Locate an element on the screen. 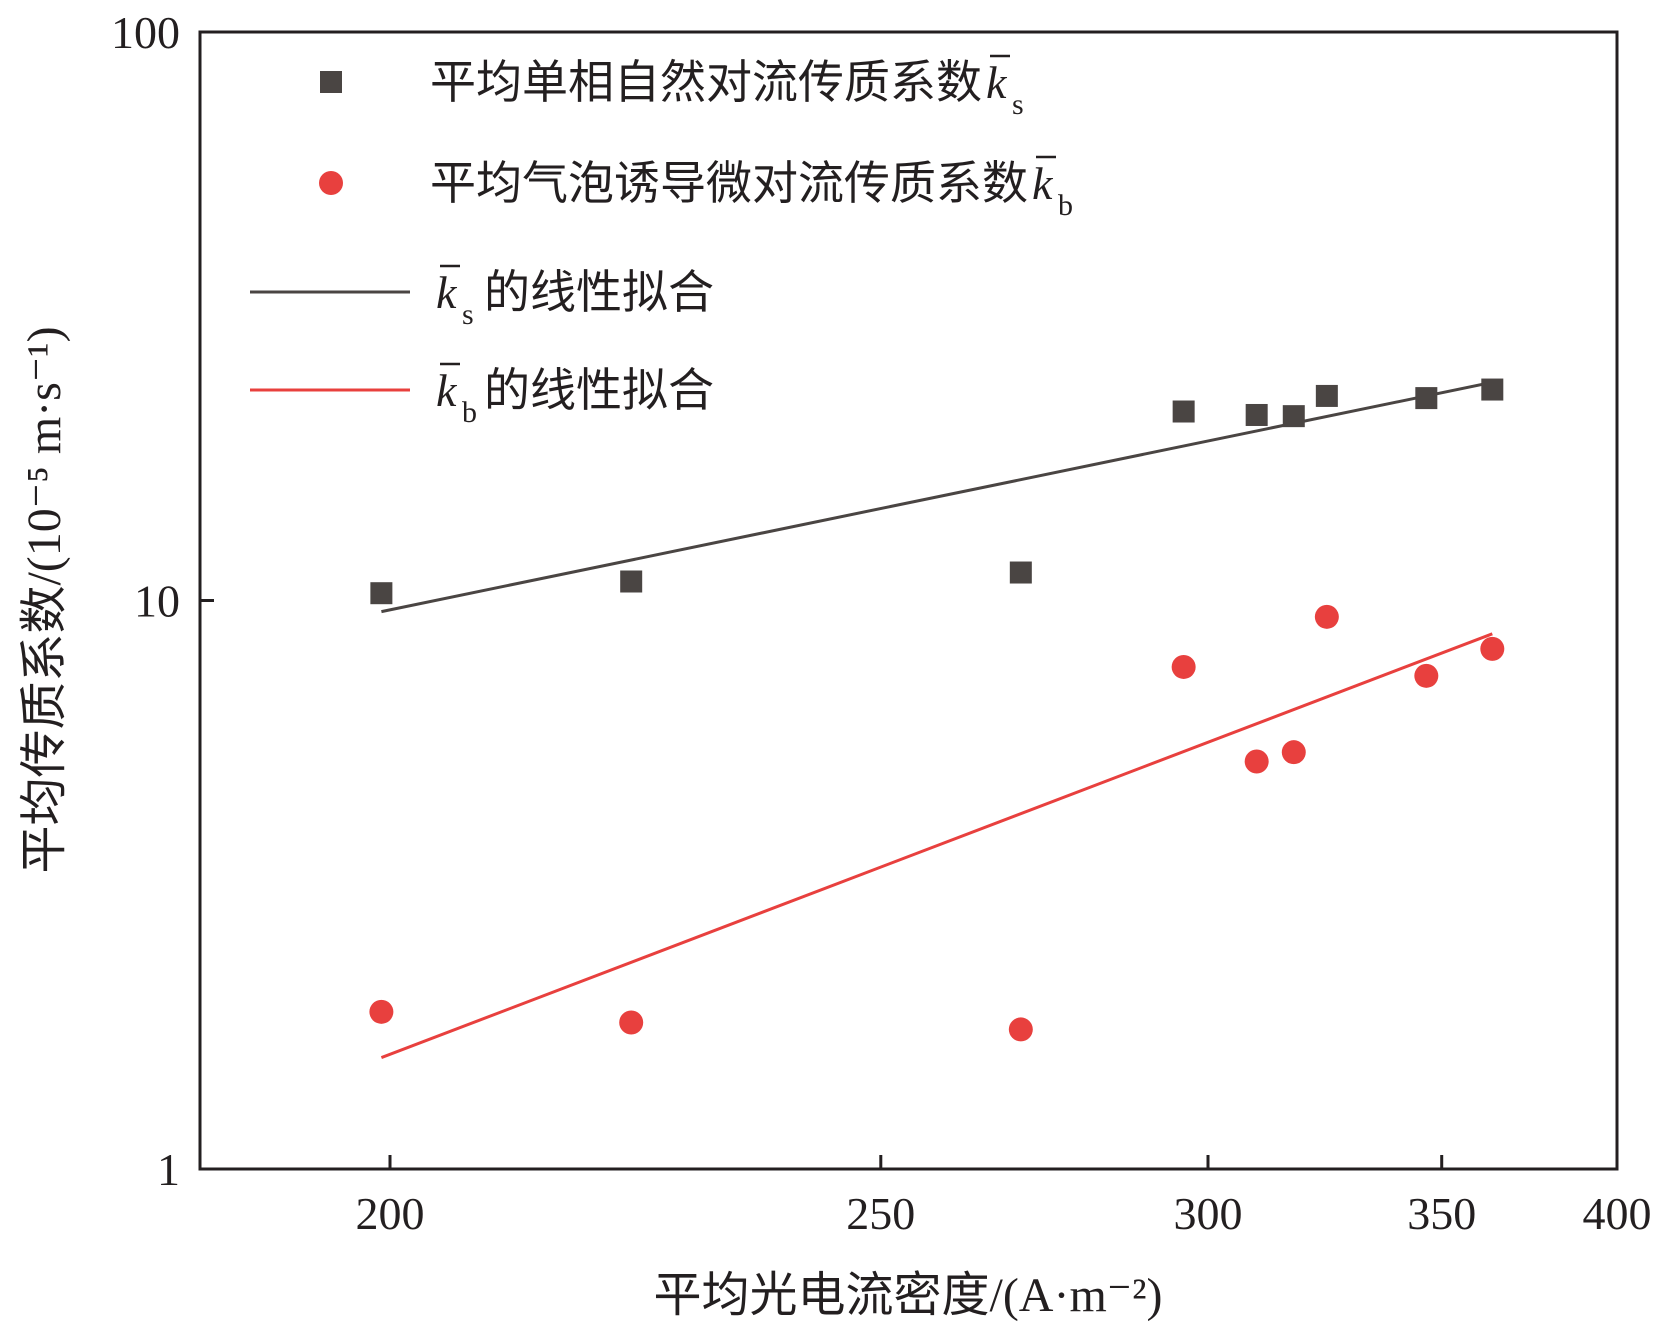  y-tick-label: 100 is located at coordinates (145, 32).